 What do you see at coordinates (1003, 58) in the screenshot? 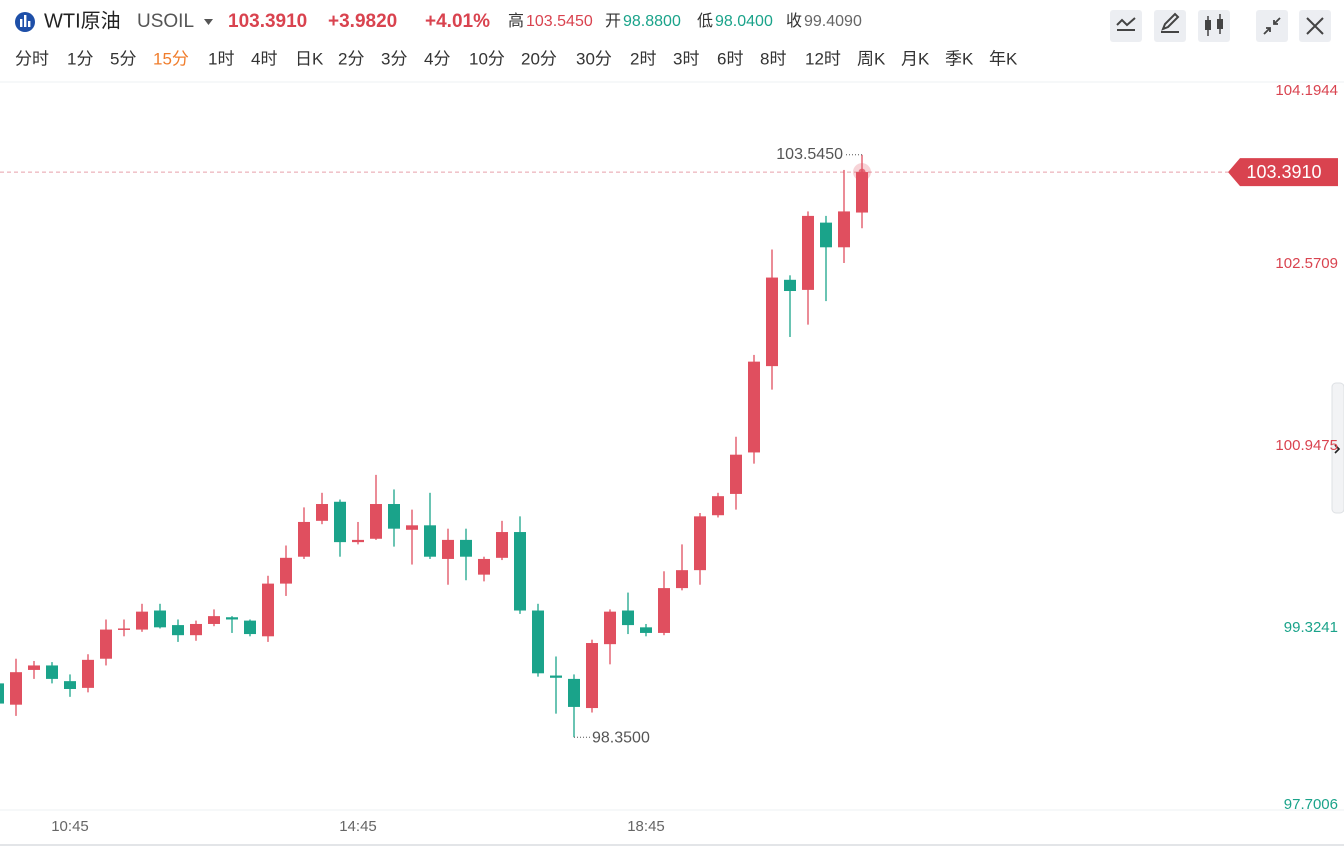
I see `timeframe-tab: 年K` at bounding box center [1003, 58].